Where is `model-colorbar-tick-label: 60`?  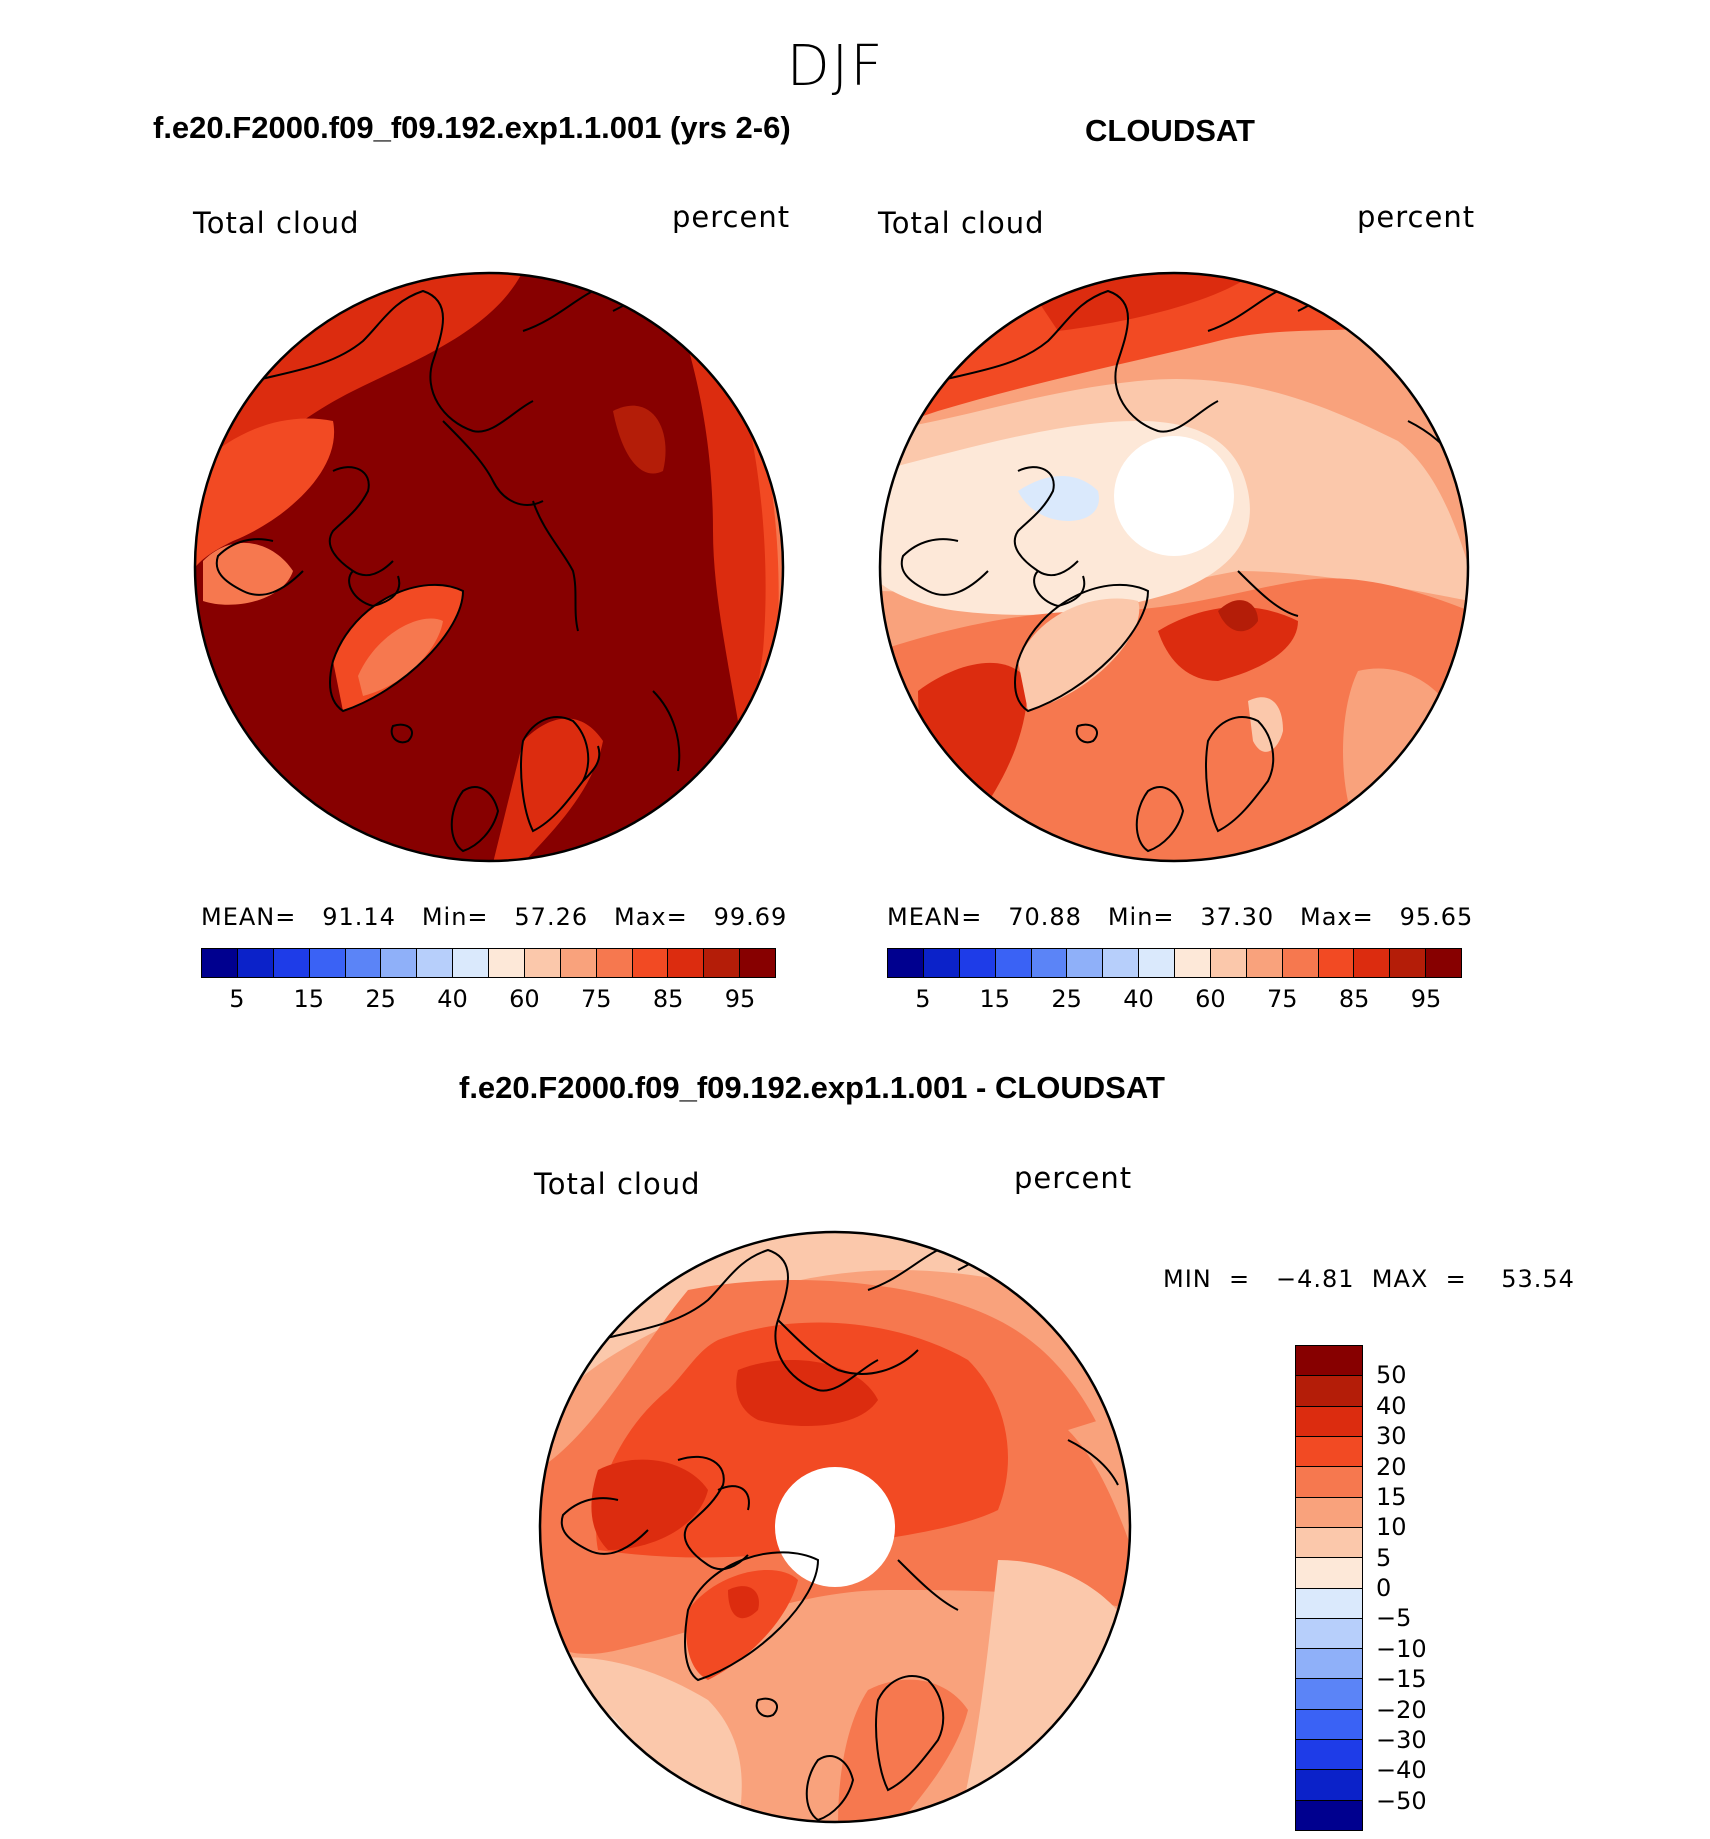 model-colorbar-tick-label: 60 is located at coordinates (524, 999).